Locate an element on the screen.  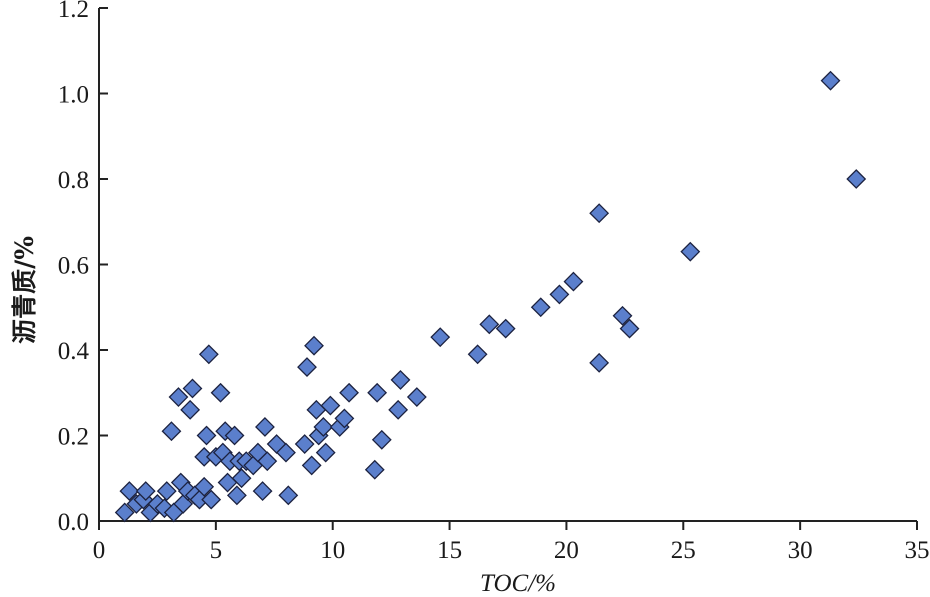
y-tick-label: 0.8 is located at coordinates (73, 180).